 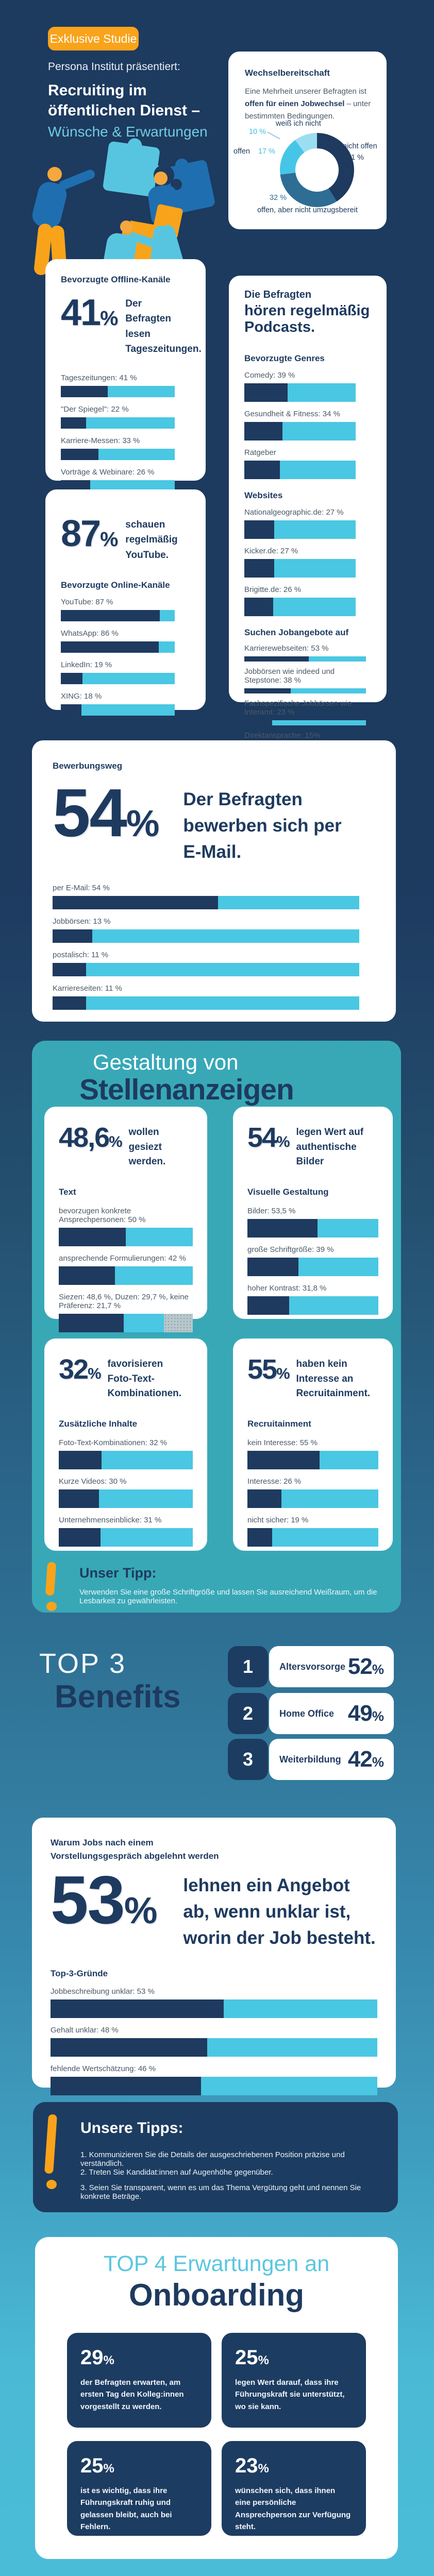 I want to click on bar-row: Karriere-Messen: 33 %, so click(x=118, y=448).